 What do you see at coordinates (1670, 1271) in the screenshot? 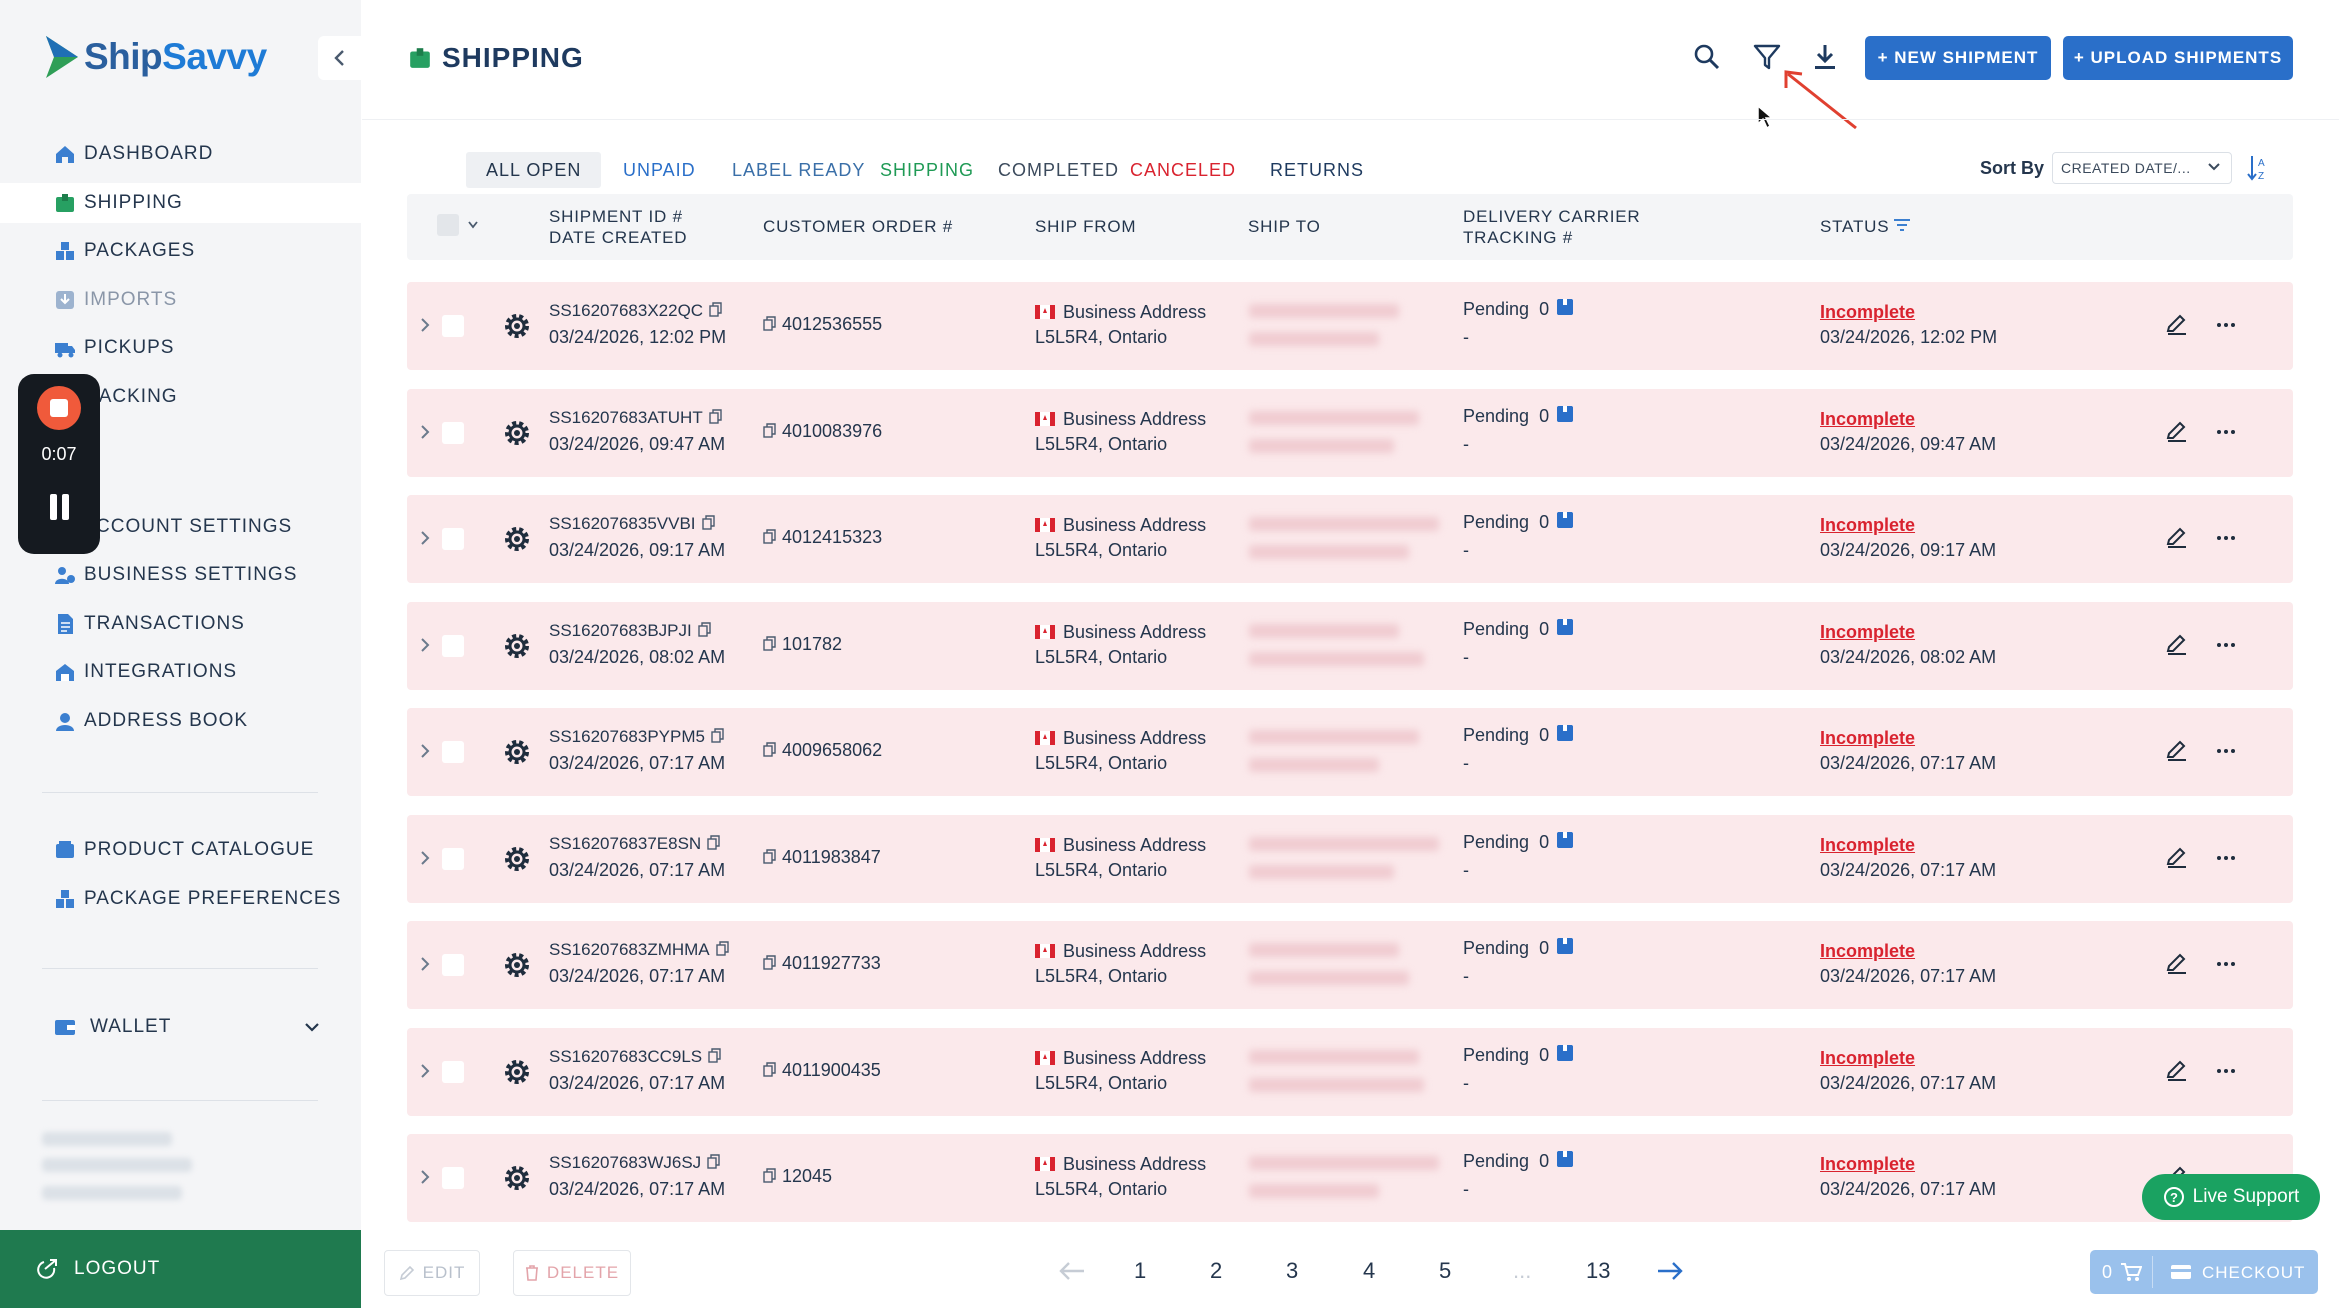
I see `next-page-arrow-icon` at bounding box center [1670, 1271].